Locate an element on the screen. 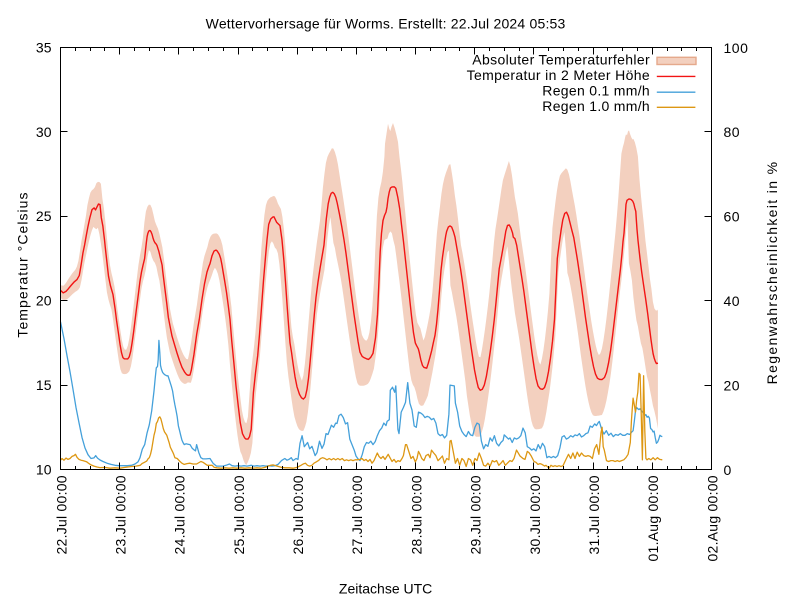 The image size is (800, 600). svg-text: 30 is located at coordinates (44, 132).